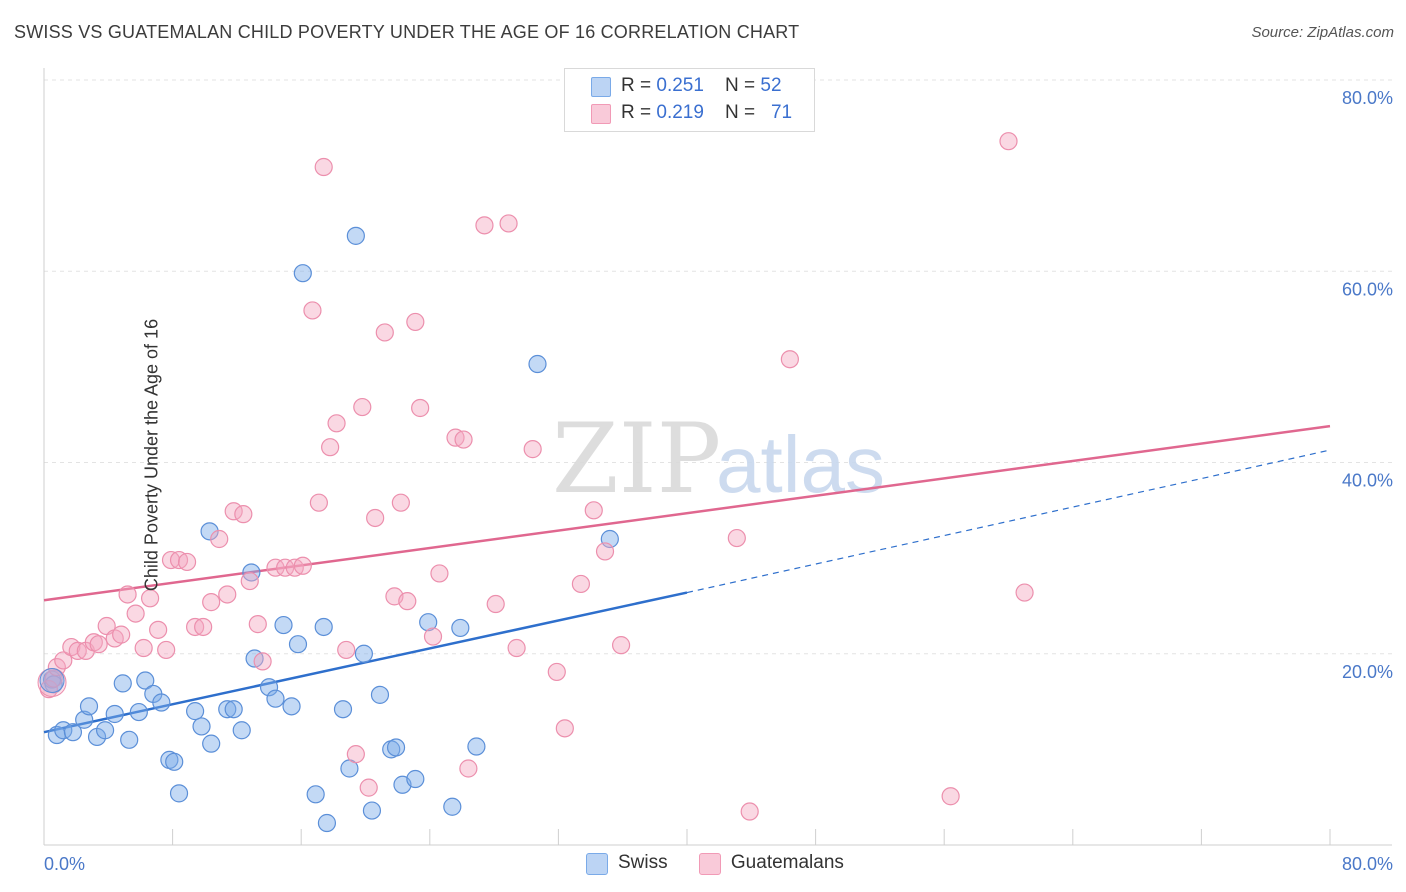  What do you see at coordinates (781, 112) in the screenshot?
I see `guatemalans-n-value: 71` at bounding box center [781, 112].